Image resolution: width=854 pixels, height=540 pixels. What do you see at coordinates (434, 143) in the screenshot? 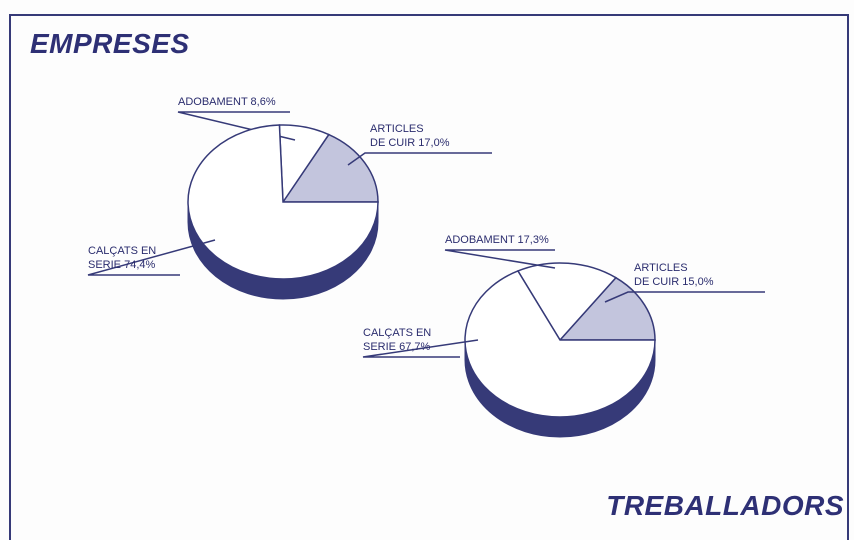
I see `value-label: 17,0%` at bounding box center [434, 143].